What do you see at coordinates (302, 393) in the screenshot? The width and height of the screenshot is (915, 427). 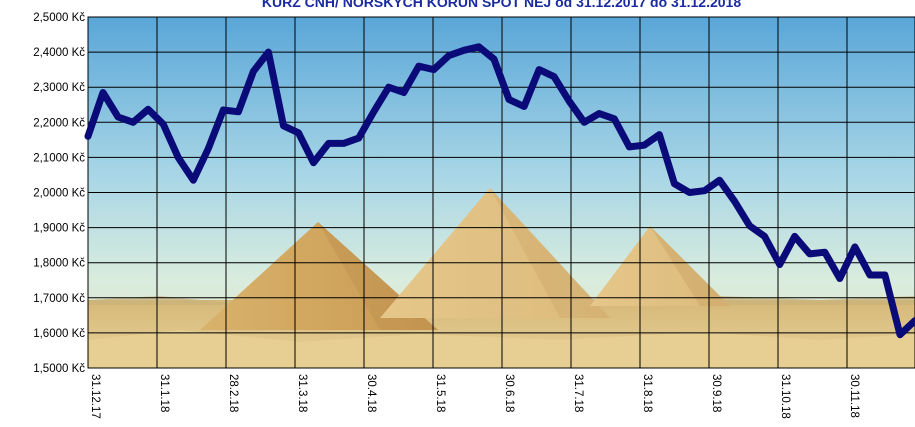 I see `x-tick-label: 31.3.18` at bounding box center [302, 393].